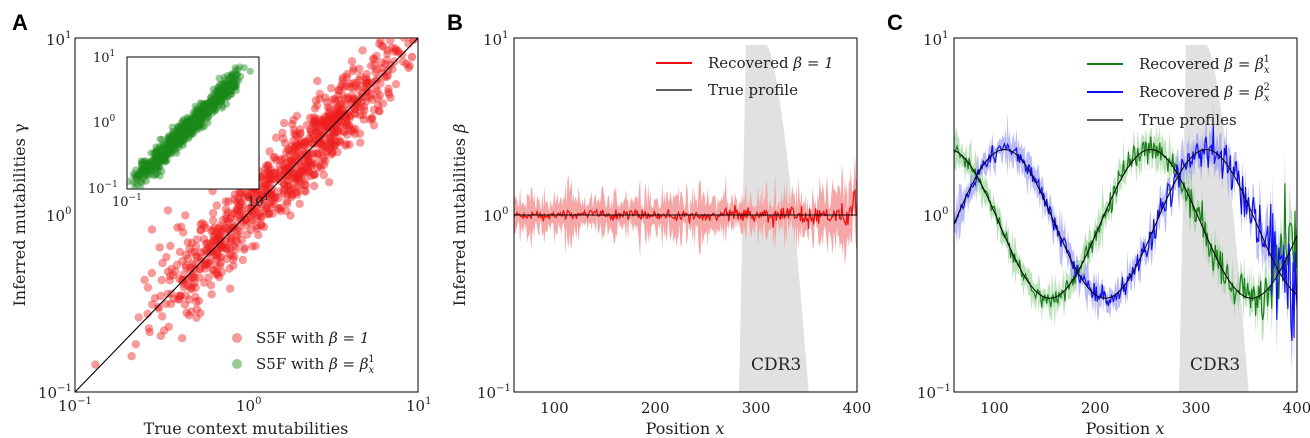  I want to click on b-legend-black: True profile, so click(753, 90).